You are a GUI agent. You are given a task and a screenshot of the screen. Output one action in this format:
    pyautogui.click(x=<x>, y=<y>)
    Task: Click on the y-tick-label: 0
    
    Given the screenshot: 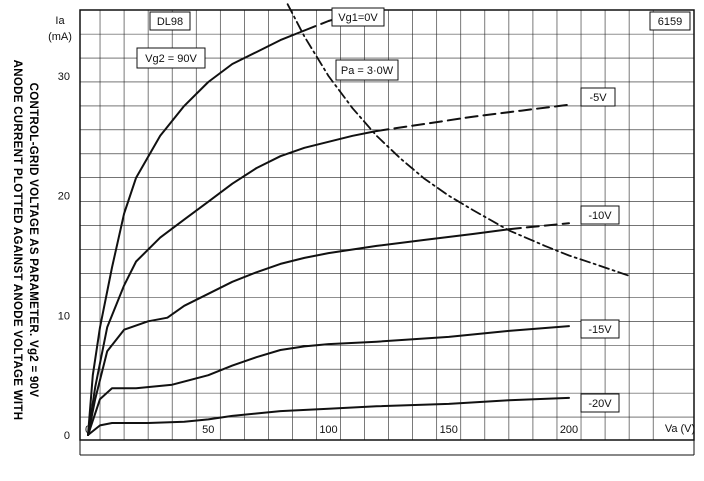 What is the action you would take?
    pyautogui.click(x=67, y=436)
    